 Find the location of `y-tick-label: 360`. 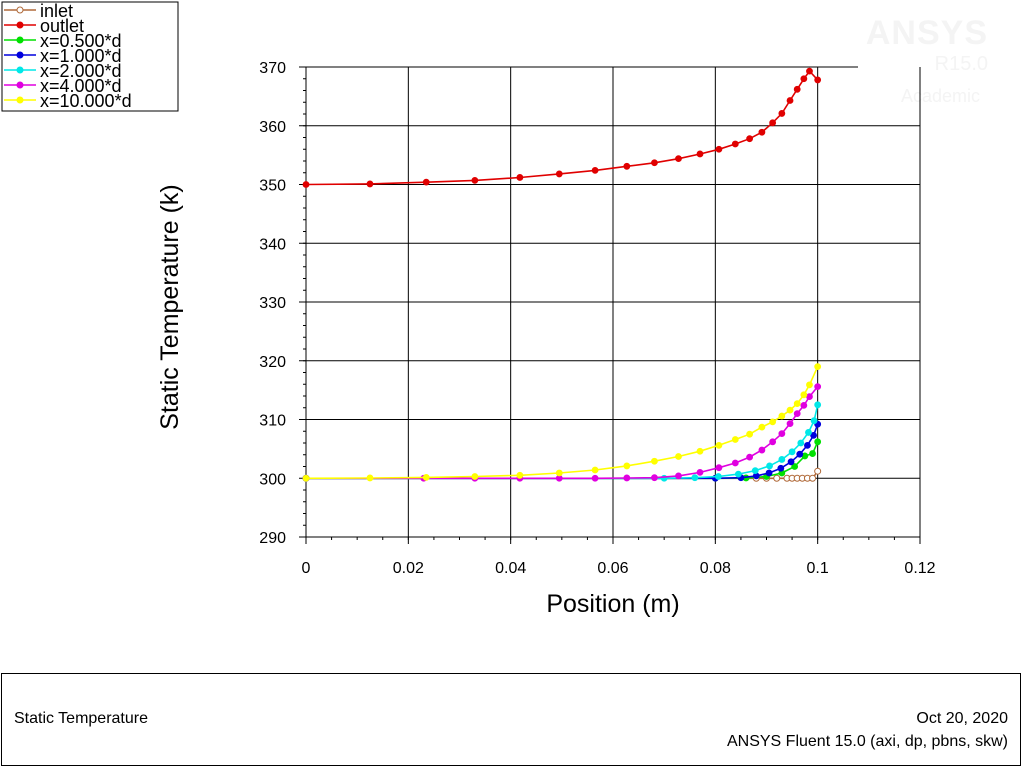

y-tick-label: 360 is located at coordinates (272, 127).